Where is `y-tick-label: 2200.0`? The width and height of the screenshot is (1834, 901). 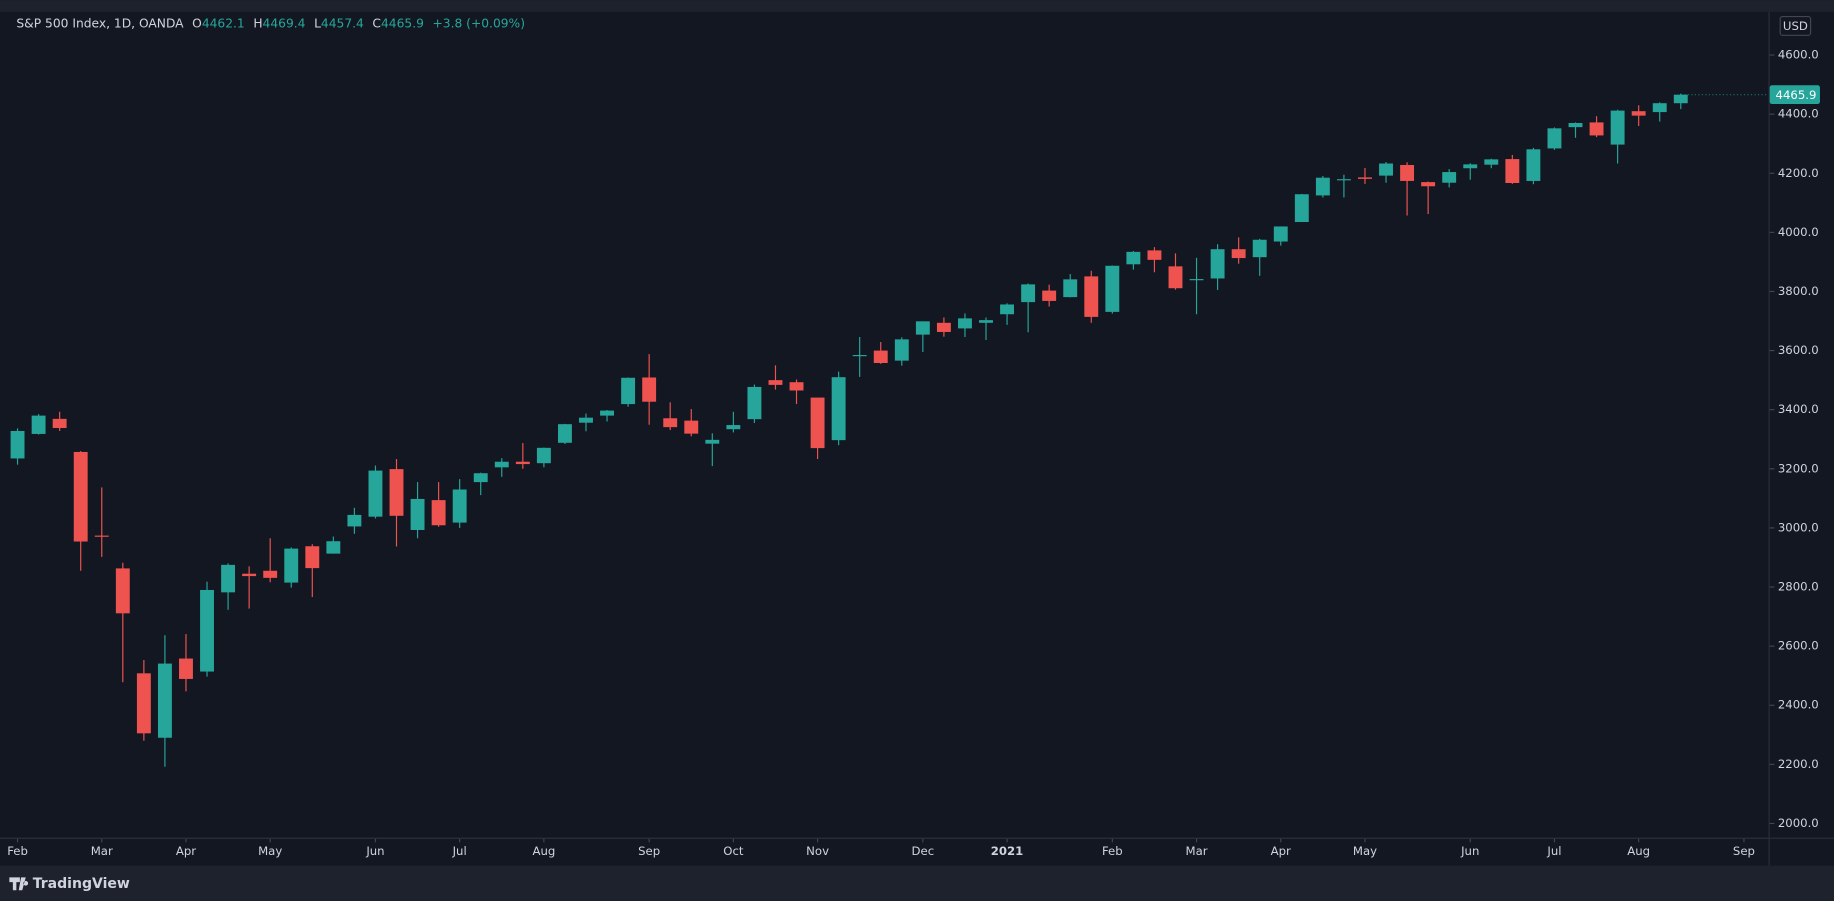 y-tick-label: 2200.0 is located at coordinates (1798, 764).